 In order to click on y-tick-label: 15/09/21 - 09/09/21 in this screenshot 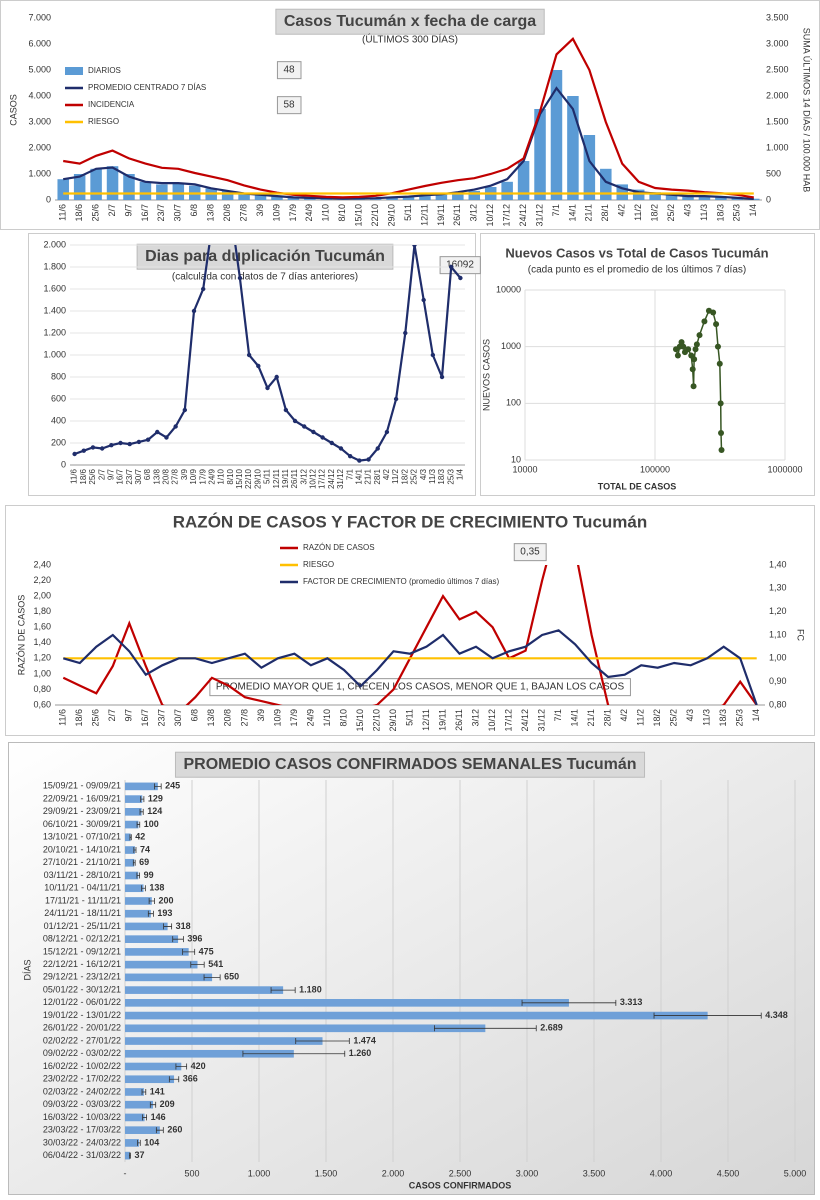, I will do `click(82, 786)`.